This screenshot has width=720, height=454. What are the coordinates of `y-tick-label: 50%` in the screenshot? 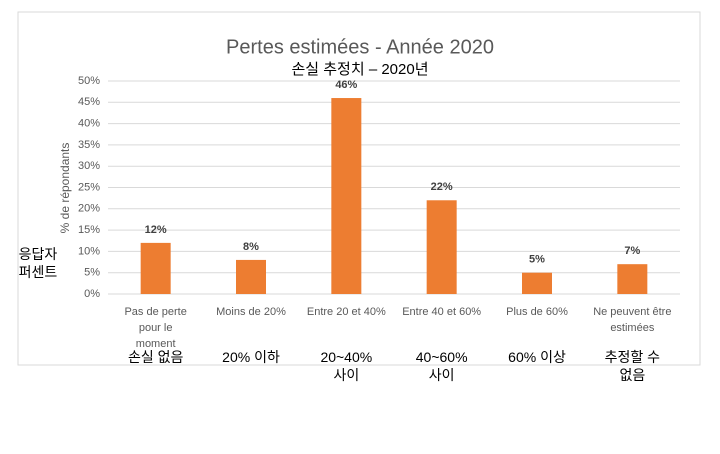 It's located at (89, 81).